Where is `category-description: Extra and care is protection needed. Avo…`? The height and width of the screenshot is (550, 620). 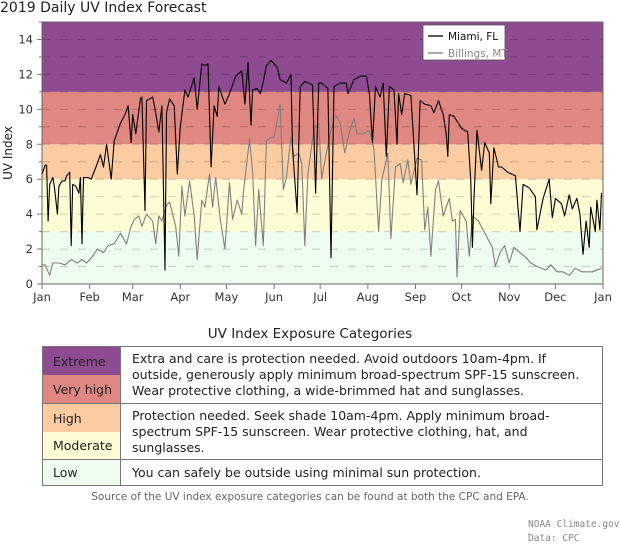 category-description: Extra and care is protection needed. Avo… is located at coordinates (356, 374).